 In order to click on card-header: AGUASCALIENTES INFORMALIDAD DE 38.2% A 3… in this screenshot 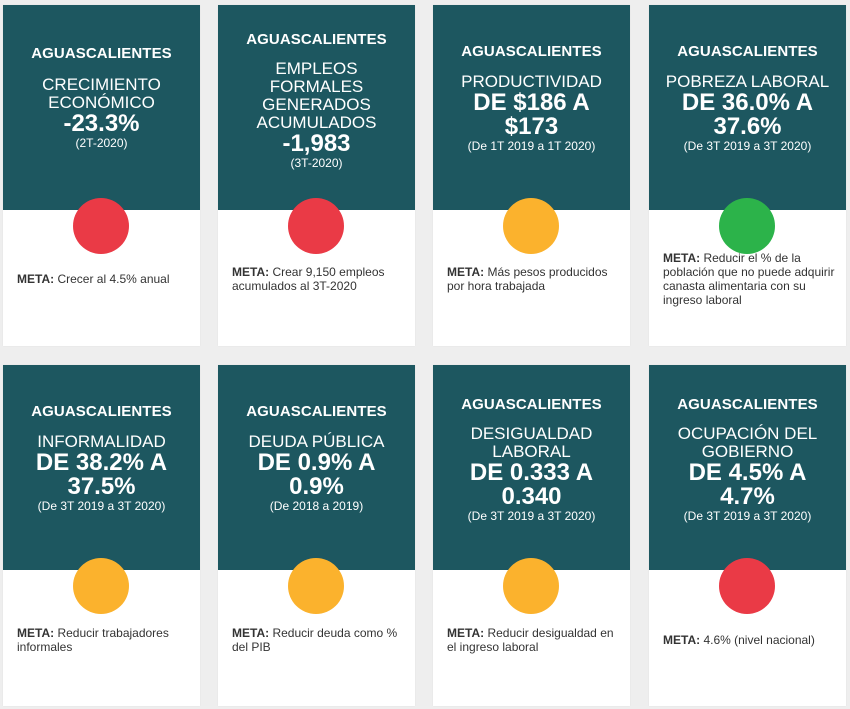, I will do `click(101, 467)`.